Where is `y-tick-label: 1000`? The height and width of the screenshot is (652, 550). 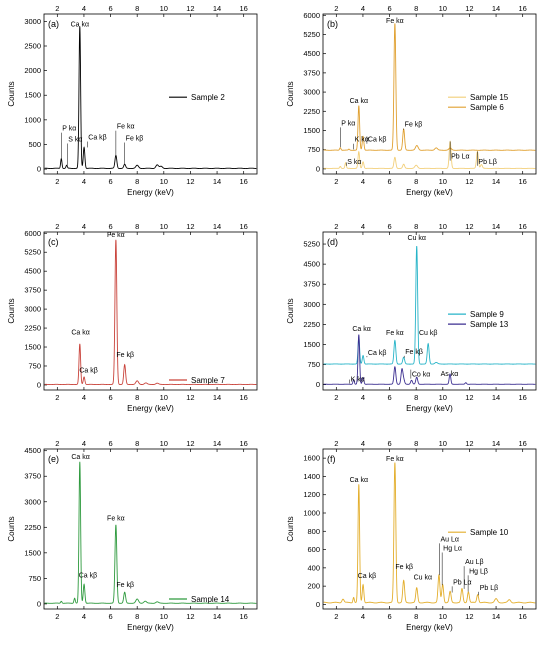
y-tick-label: 1000 is located at coordinates (32, 119).